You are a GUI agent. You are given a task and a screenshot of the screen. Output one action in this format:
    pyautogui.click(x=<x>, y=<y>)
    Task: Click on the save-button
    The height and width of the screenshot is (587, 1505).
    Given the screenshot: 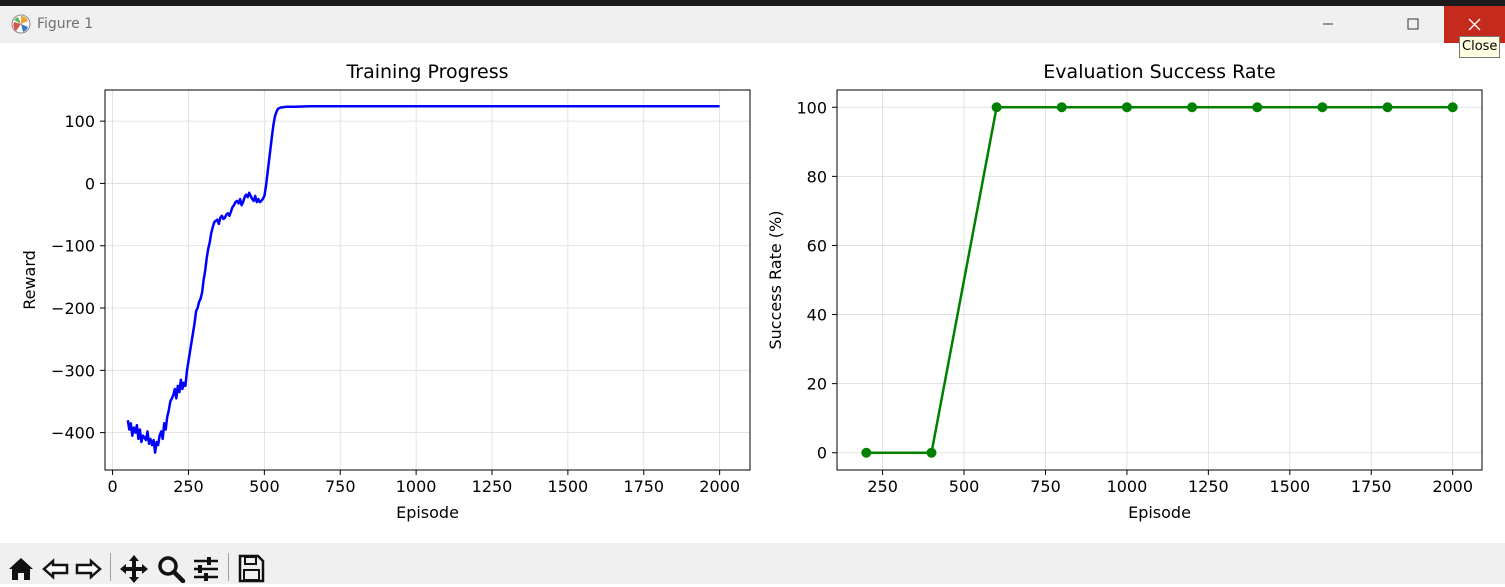 What is the action you would take?
    pyautogui.click(x=251, y=568)
    